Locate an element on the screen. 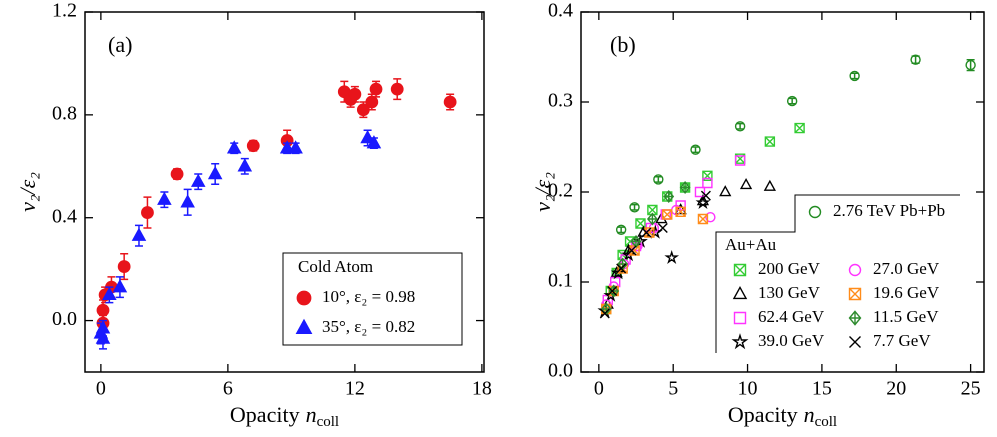  legend-label: 11.5 GeV is located at coordinates (906, 316).